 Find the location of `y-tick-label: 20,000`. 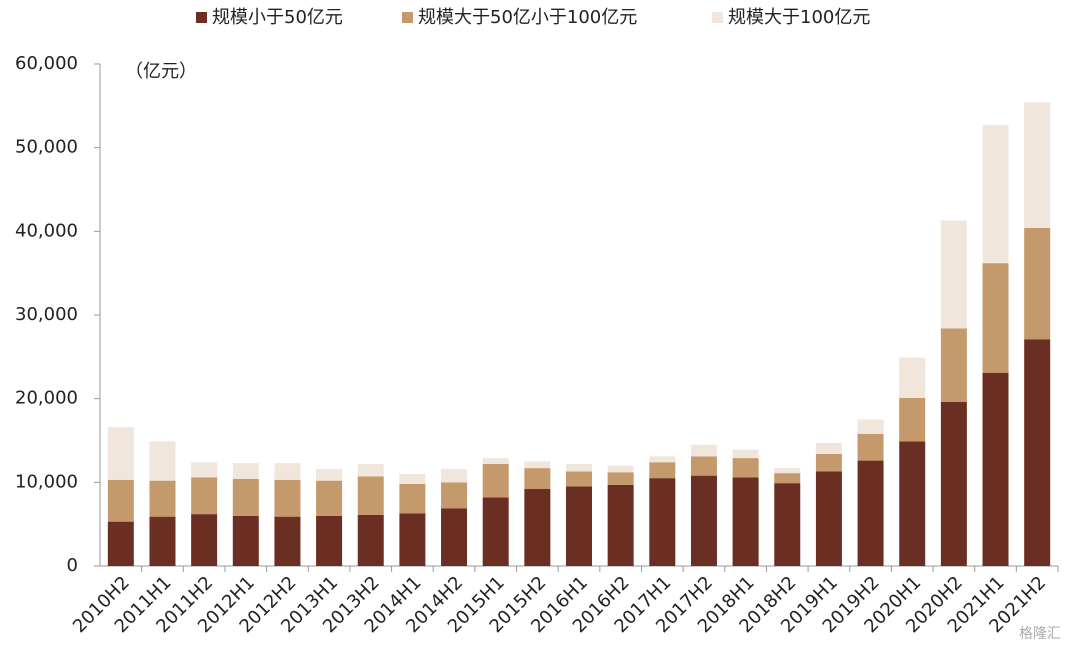

y-tick-label: 20,000 is located at coordinates (46, 398).